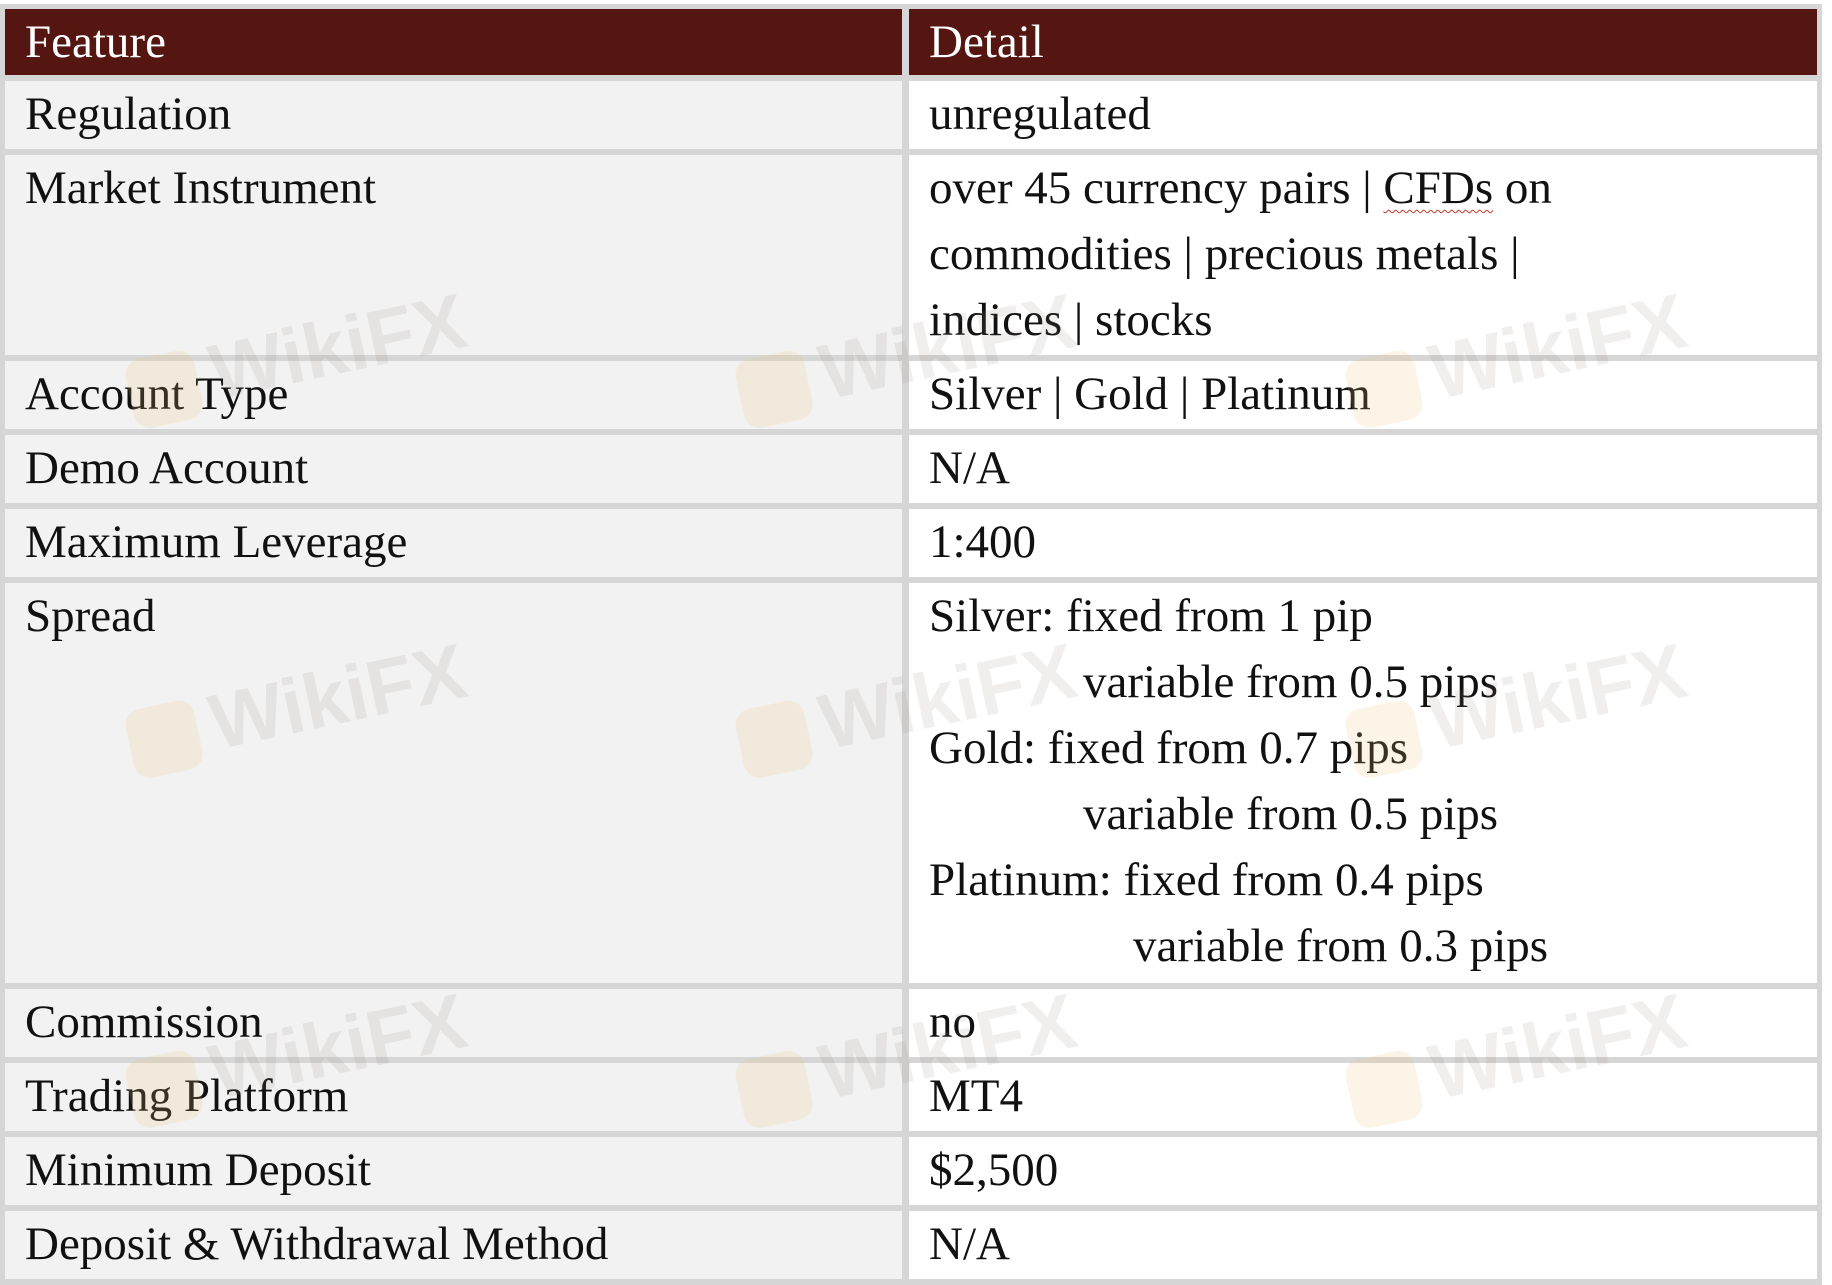  Describe the element at coordinates (1169, 748) in the screenshot. I see `spread-line: Gold: fixed from 0.7 pips` at that location.